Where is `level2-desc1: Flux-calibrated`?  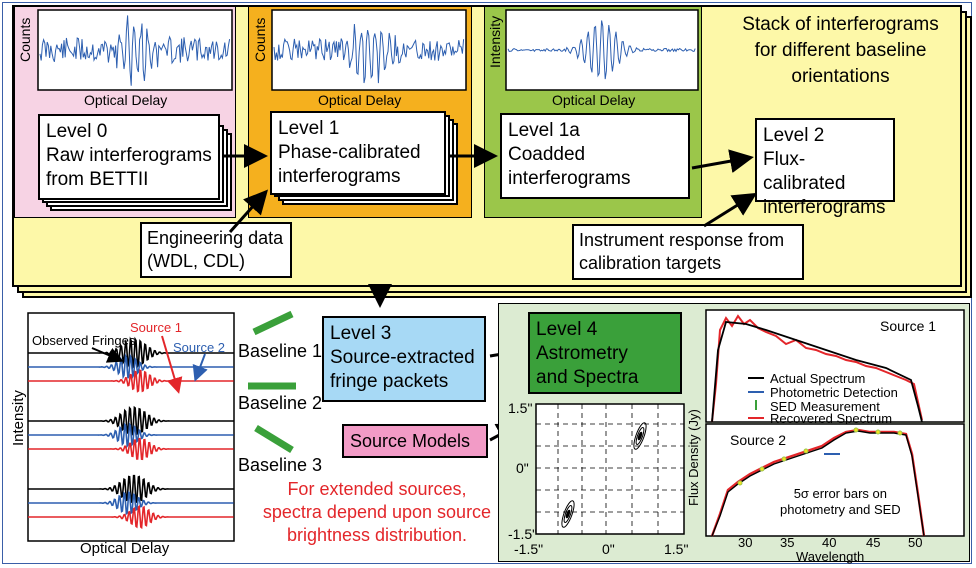 level2-desc1: Flux-calibrated is located at coordinates (804, 171).